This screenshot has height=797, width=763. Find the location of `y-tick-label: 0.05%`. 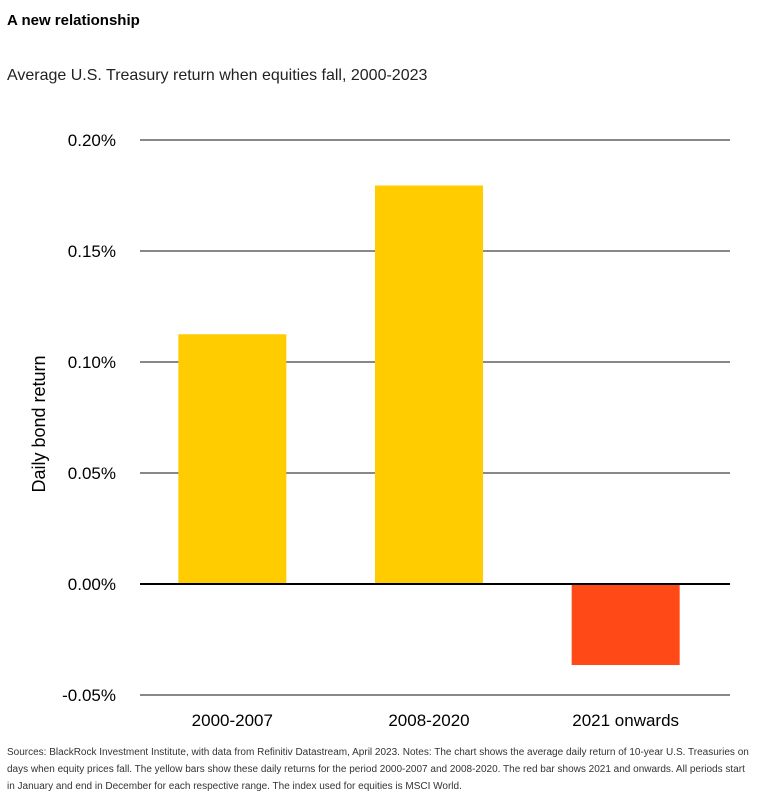

y-tick-label: 0.05% is located at coordinates (92, 473).